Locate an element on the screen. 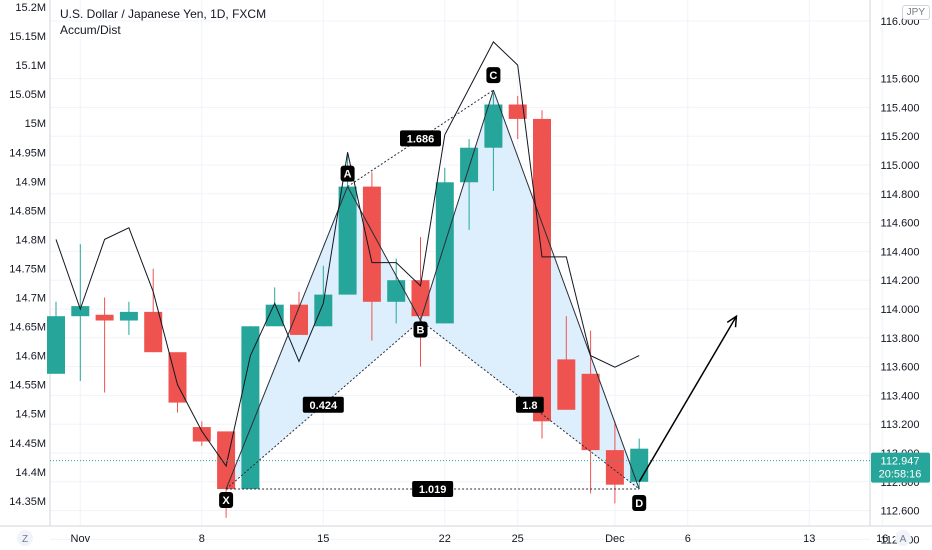 Image resolution: width=932 pixels, height=550 pixels. point-label-a: A is located at coordinates (347, 173).